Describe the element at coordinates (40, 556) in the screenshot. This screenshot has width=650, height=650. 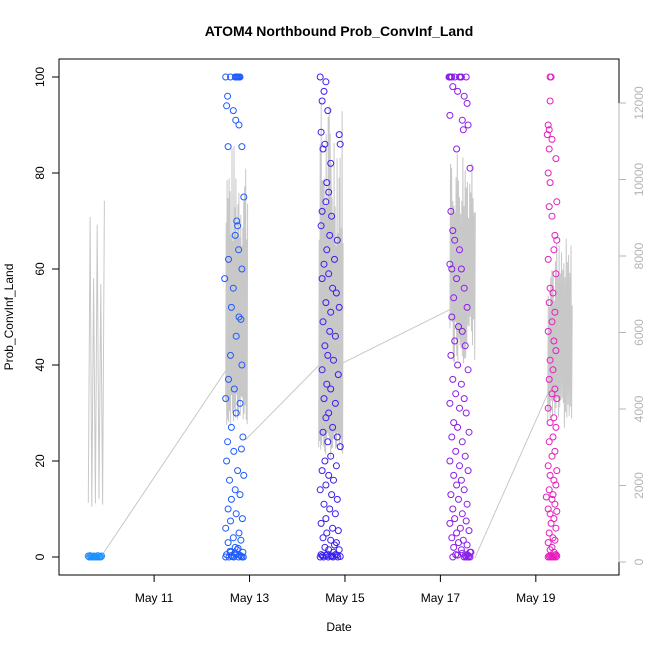
I see `y-tick-label: 0` at that location.